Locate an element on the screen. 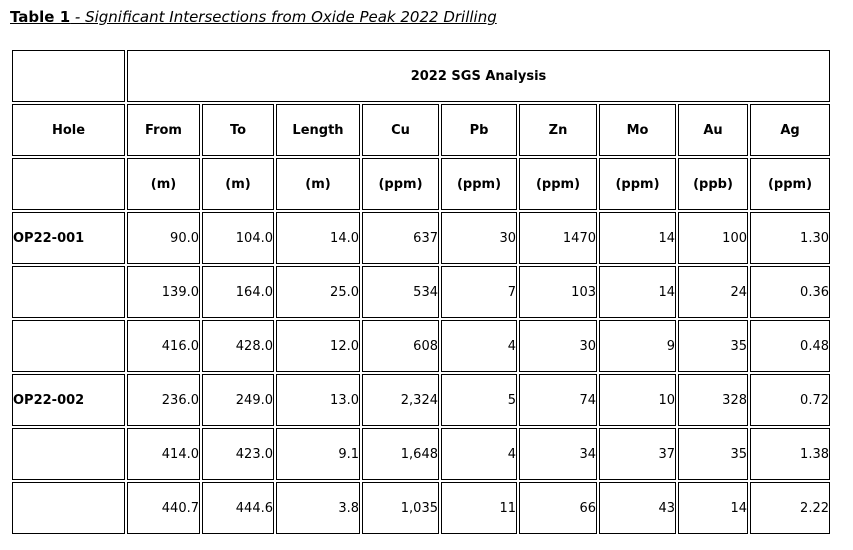  cell-ag: 0.48 is located at coordinates (790, 346).